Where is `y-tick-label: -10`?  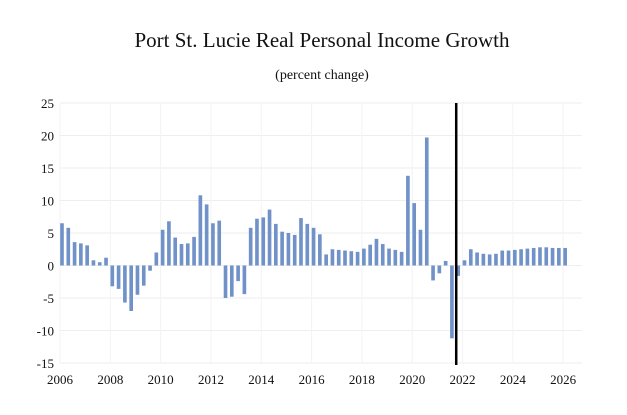 y-tick-label: -10 is located at coordinates (45, 331).